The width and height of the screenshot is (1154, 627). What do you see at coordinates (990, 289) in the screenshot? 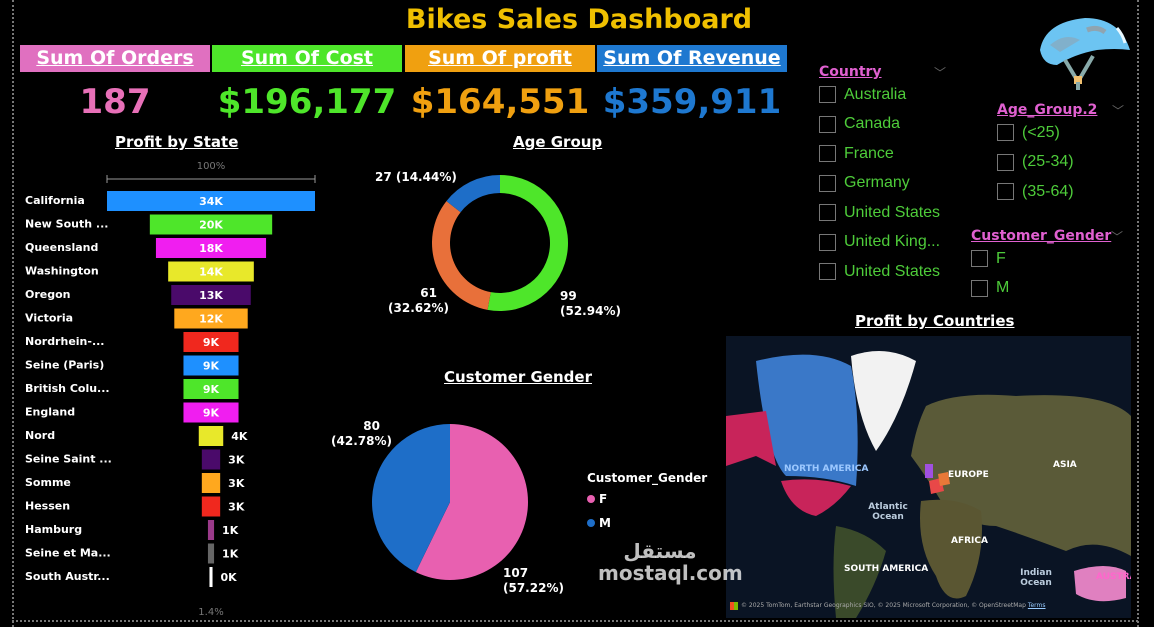
I see `slicer-option: M` at bounding box center [990, 289].